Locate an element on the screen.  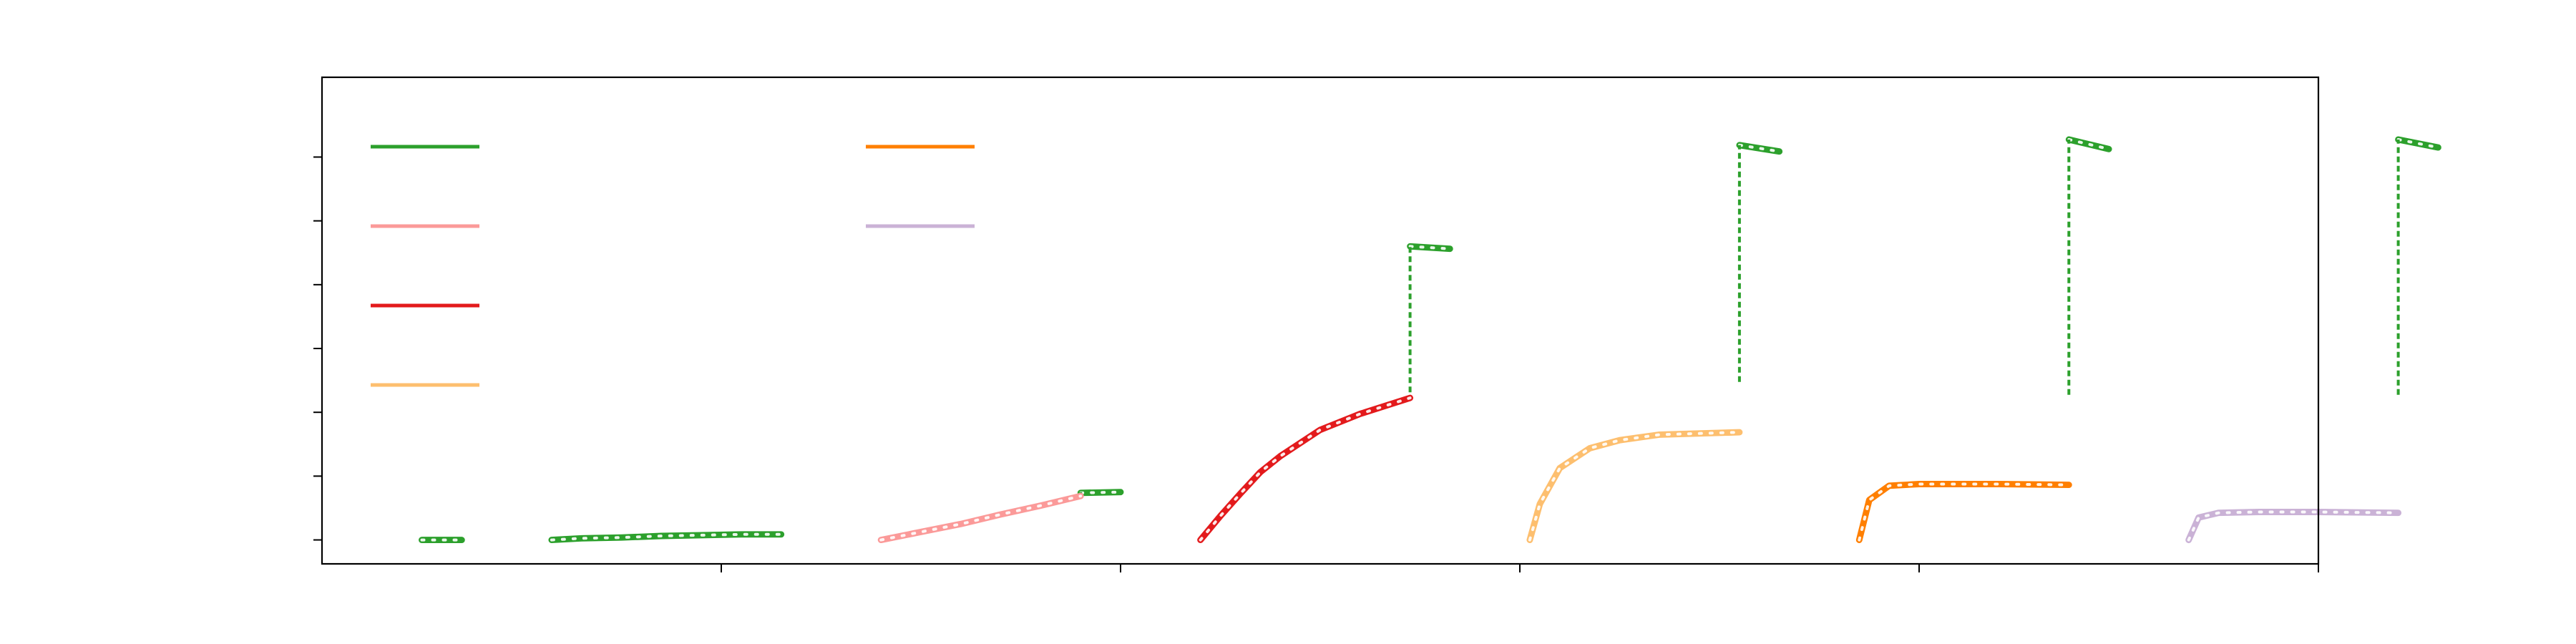
series-red is located at coordinates (1305, 469).